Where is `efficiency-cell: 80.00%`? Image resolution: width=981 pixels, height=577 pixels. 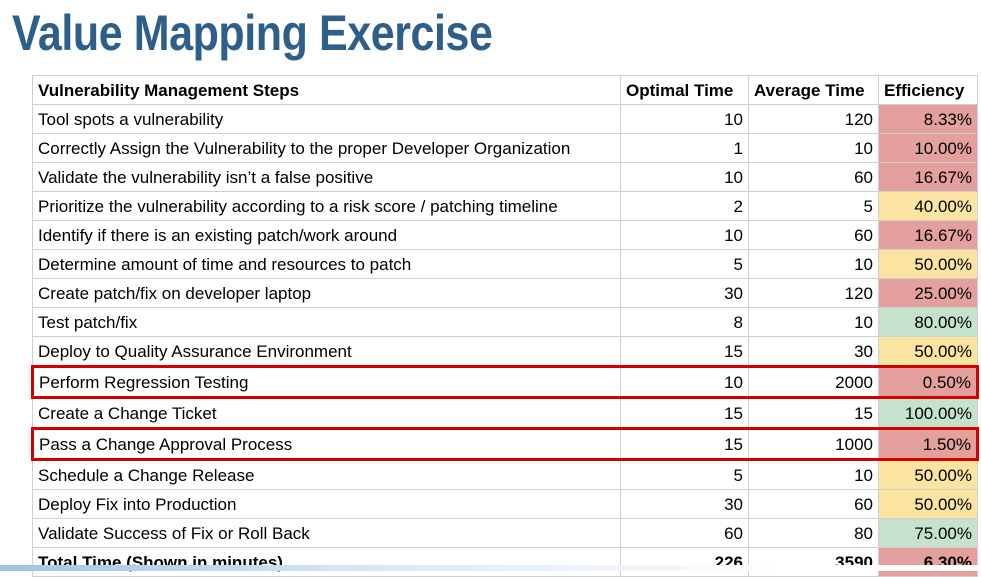
efficiency-cell: 80.00% is located at coordinates (928, 322).